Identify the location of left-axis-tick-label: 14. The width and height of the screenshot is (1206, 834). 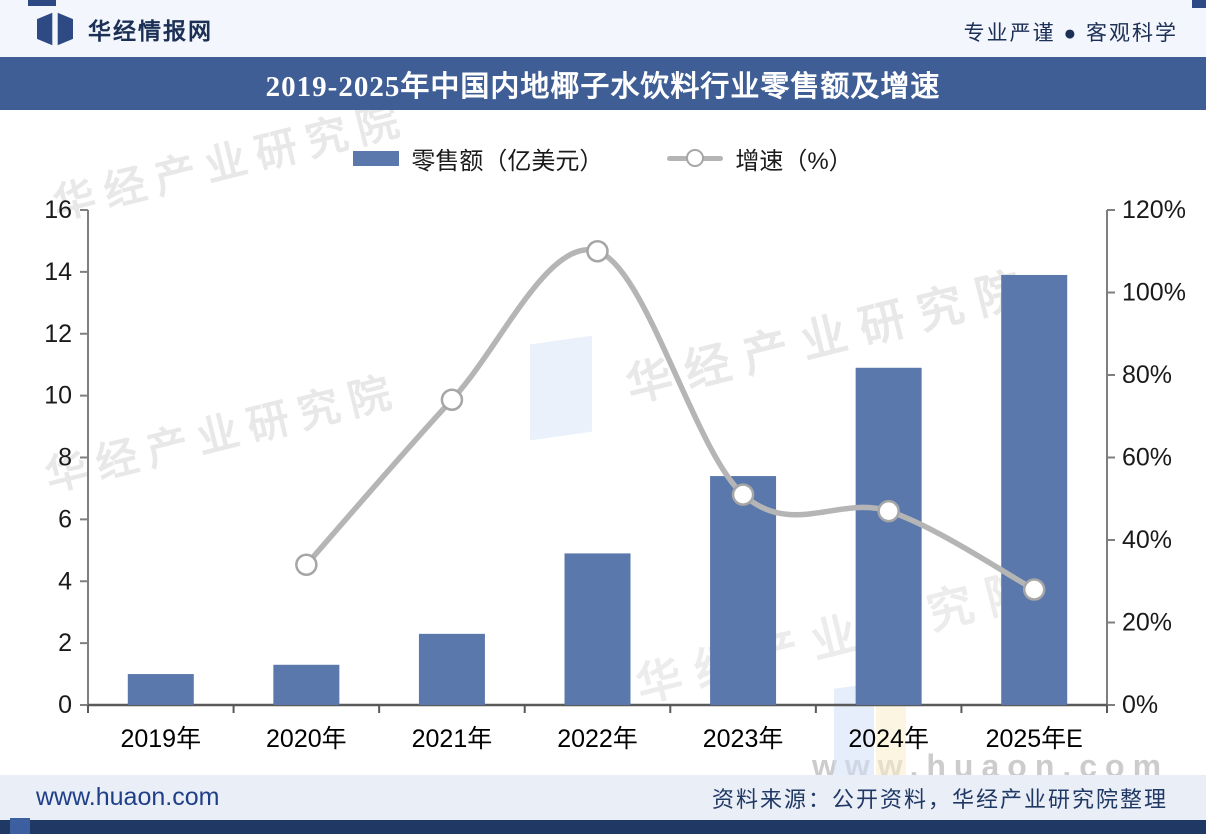
(58, 272).